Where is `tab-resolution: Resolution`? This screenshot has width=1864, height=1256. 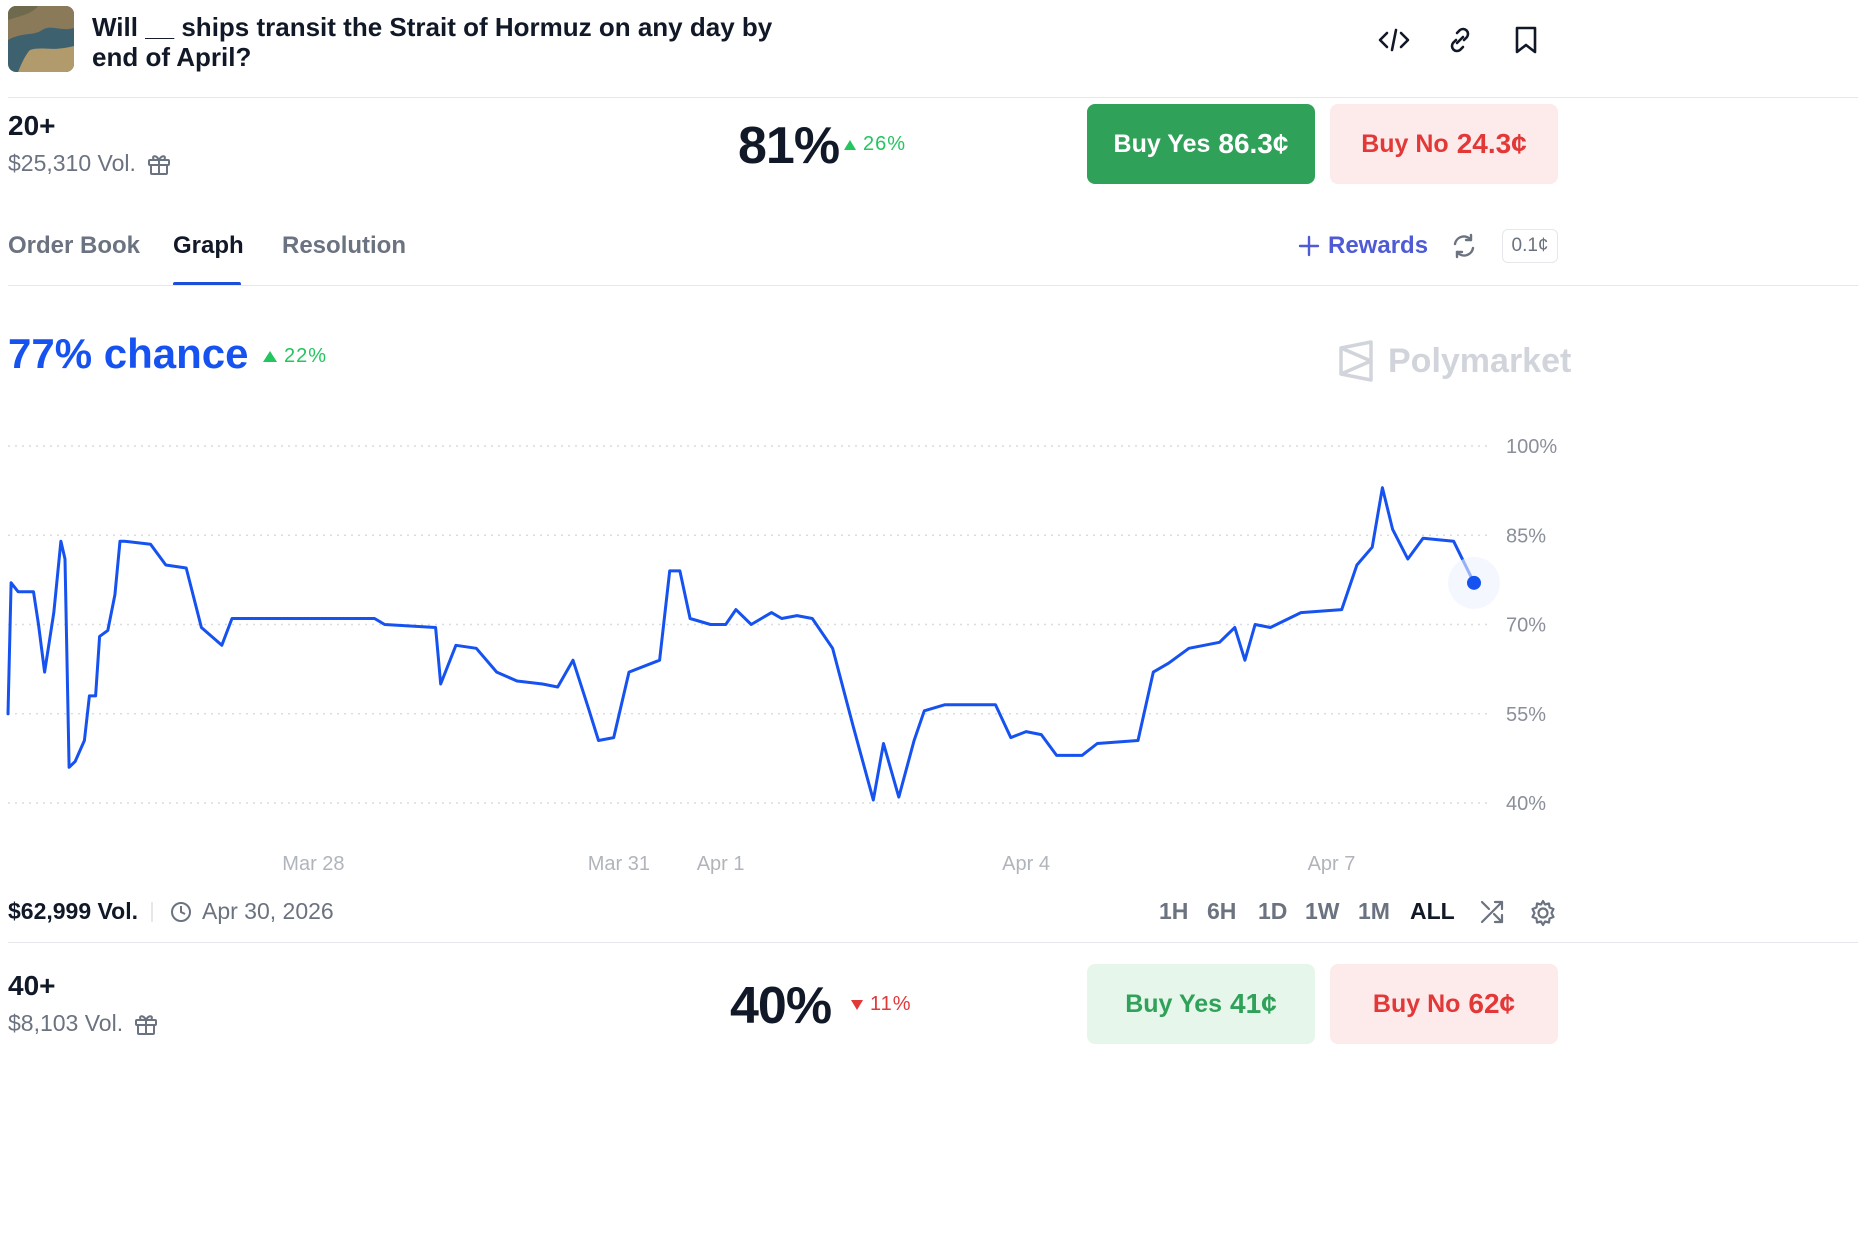 tab-resolution: Resolution is located at coordinates (344, 245).